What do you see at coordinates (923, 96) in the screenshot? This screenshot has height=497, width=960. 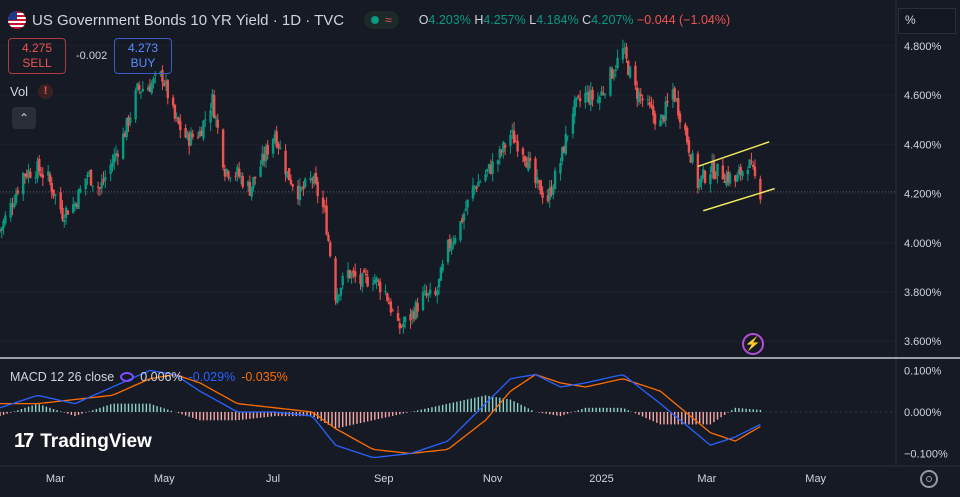 I see `price-tick-label: 4.600%` at bounding box center [923, 96].